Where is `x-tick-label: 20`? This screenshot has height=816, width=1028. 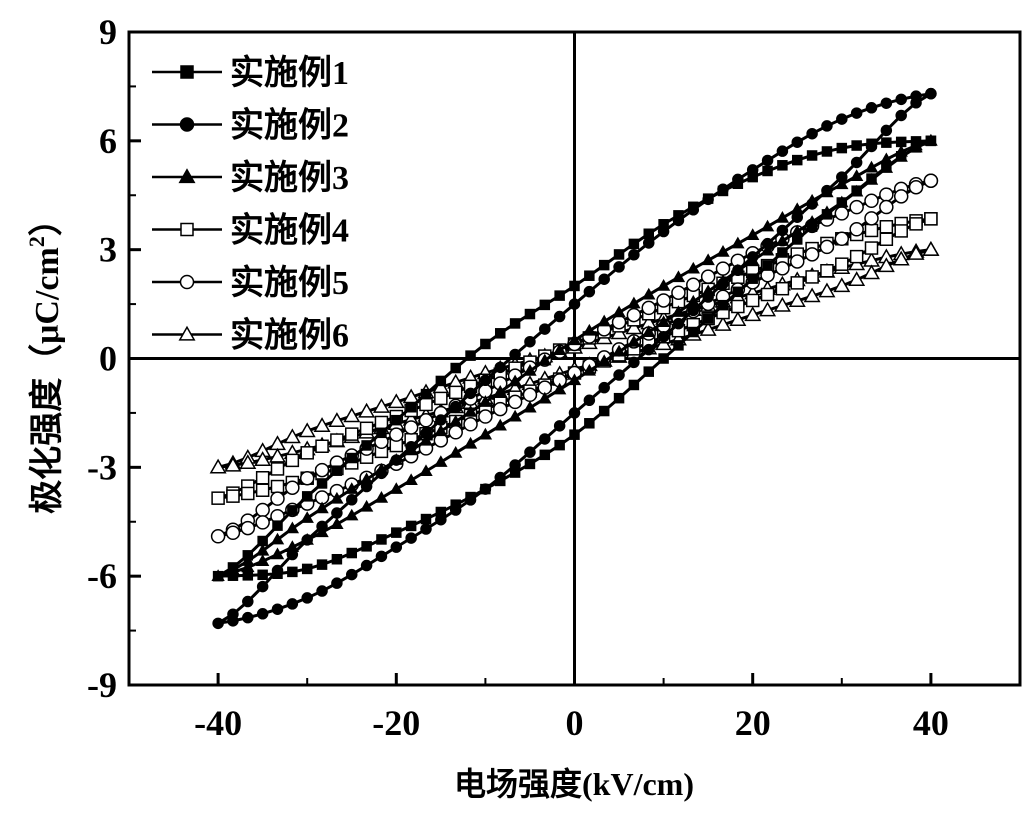
x-tick-label: 20 is located at coordinates (753, 723).